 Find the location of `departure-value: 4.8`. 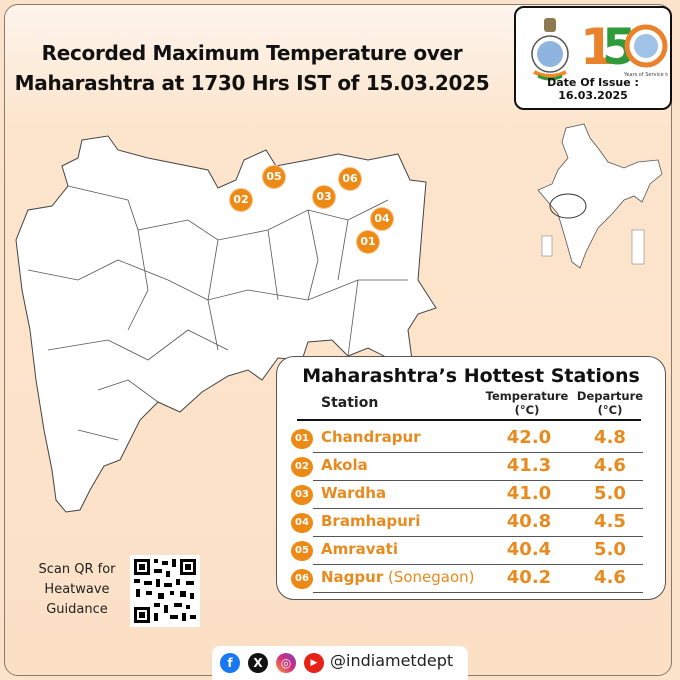

departure-value: 4.8 is located at coordinates (610, 437).